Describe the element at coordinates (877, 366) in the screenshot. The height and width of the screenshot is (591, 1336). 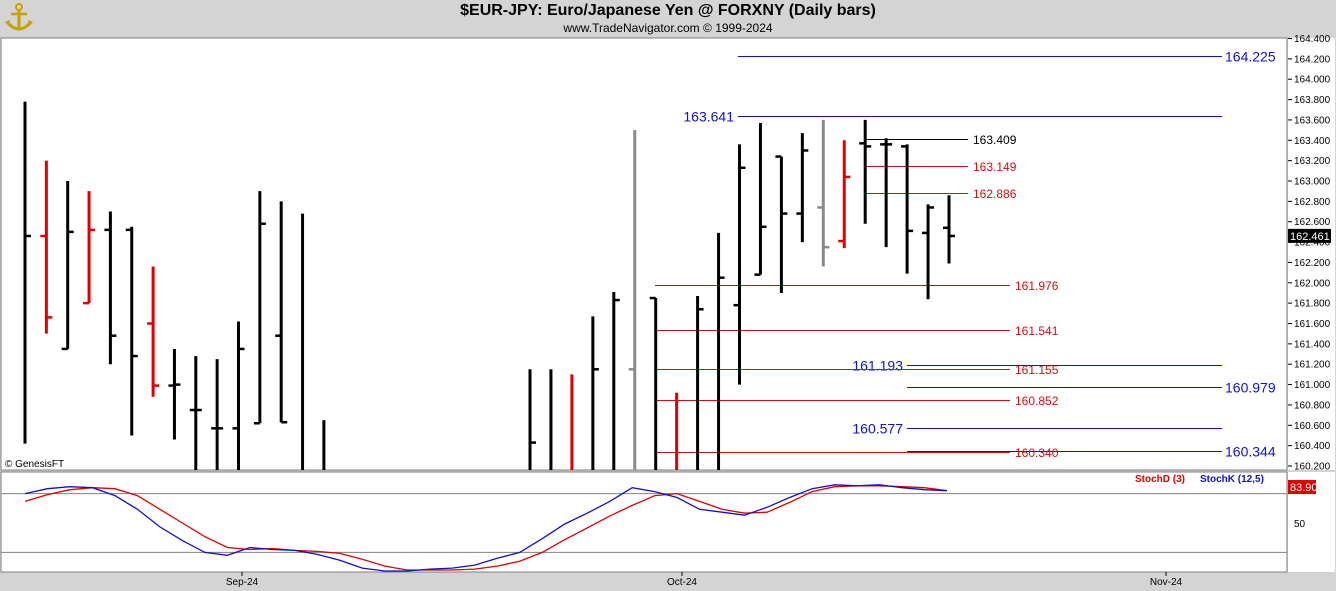
I see `level-label: 161.193` at that location.